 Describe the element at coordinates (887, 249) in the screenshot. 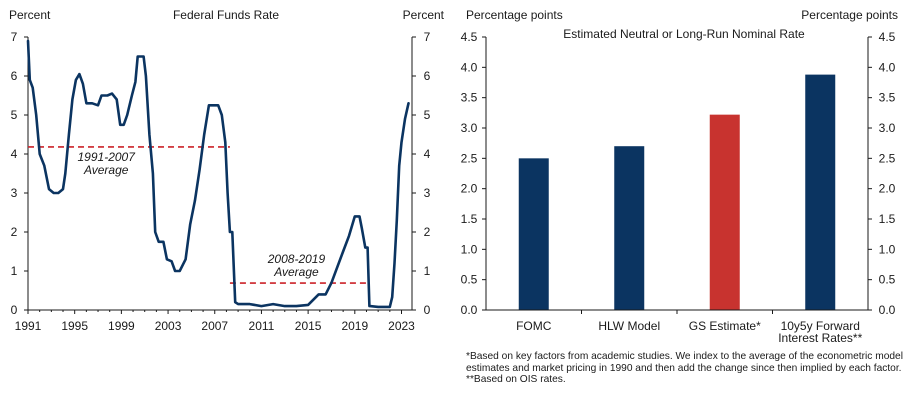

I see `nr-right-tick-label: 1.0` at that location.